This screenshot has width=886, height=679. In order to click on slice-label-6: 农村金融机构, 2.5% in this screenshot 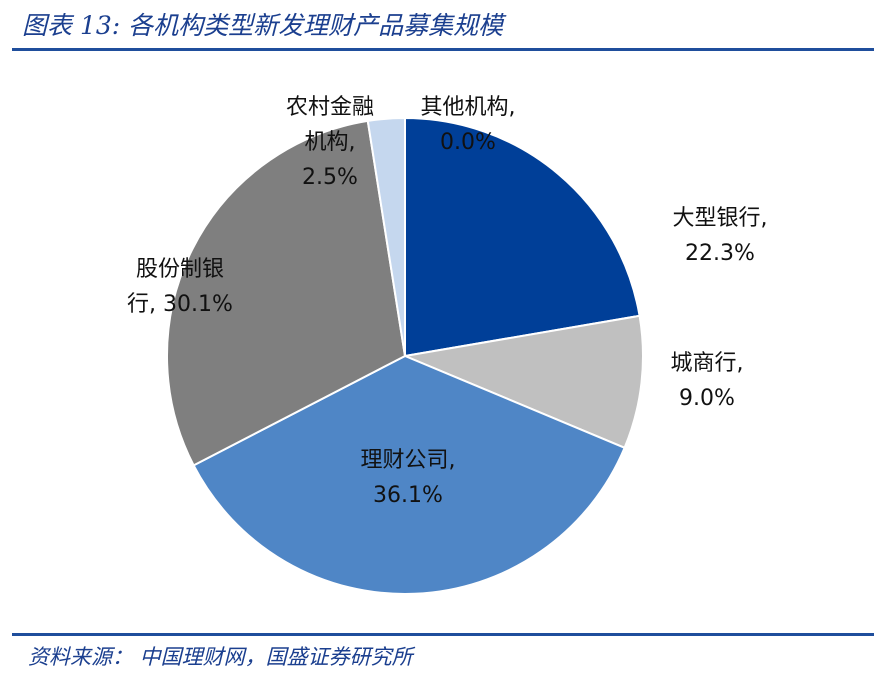, I will do `click(330, 142)`.